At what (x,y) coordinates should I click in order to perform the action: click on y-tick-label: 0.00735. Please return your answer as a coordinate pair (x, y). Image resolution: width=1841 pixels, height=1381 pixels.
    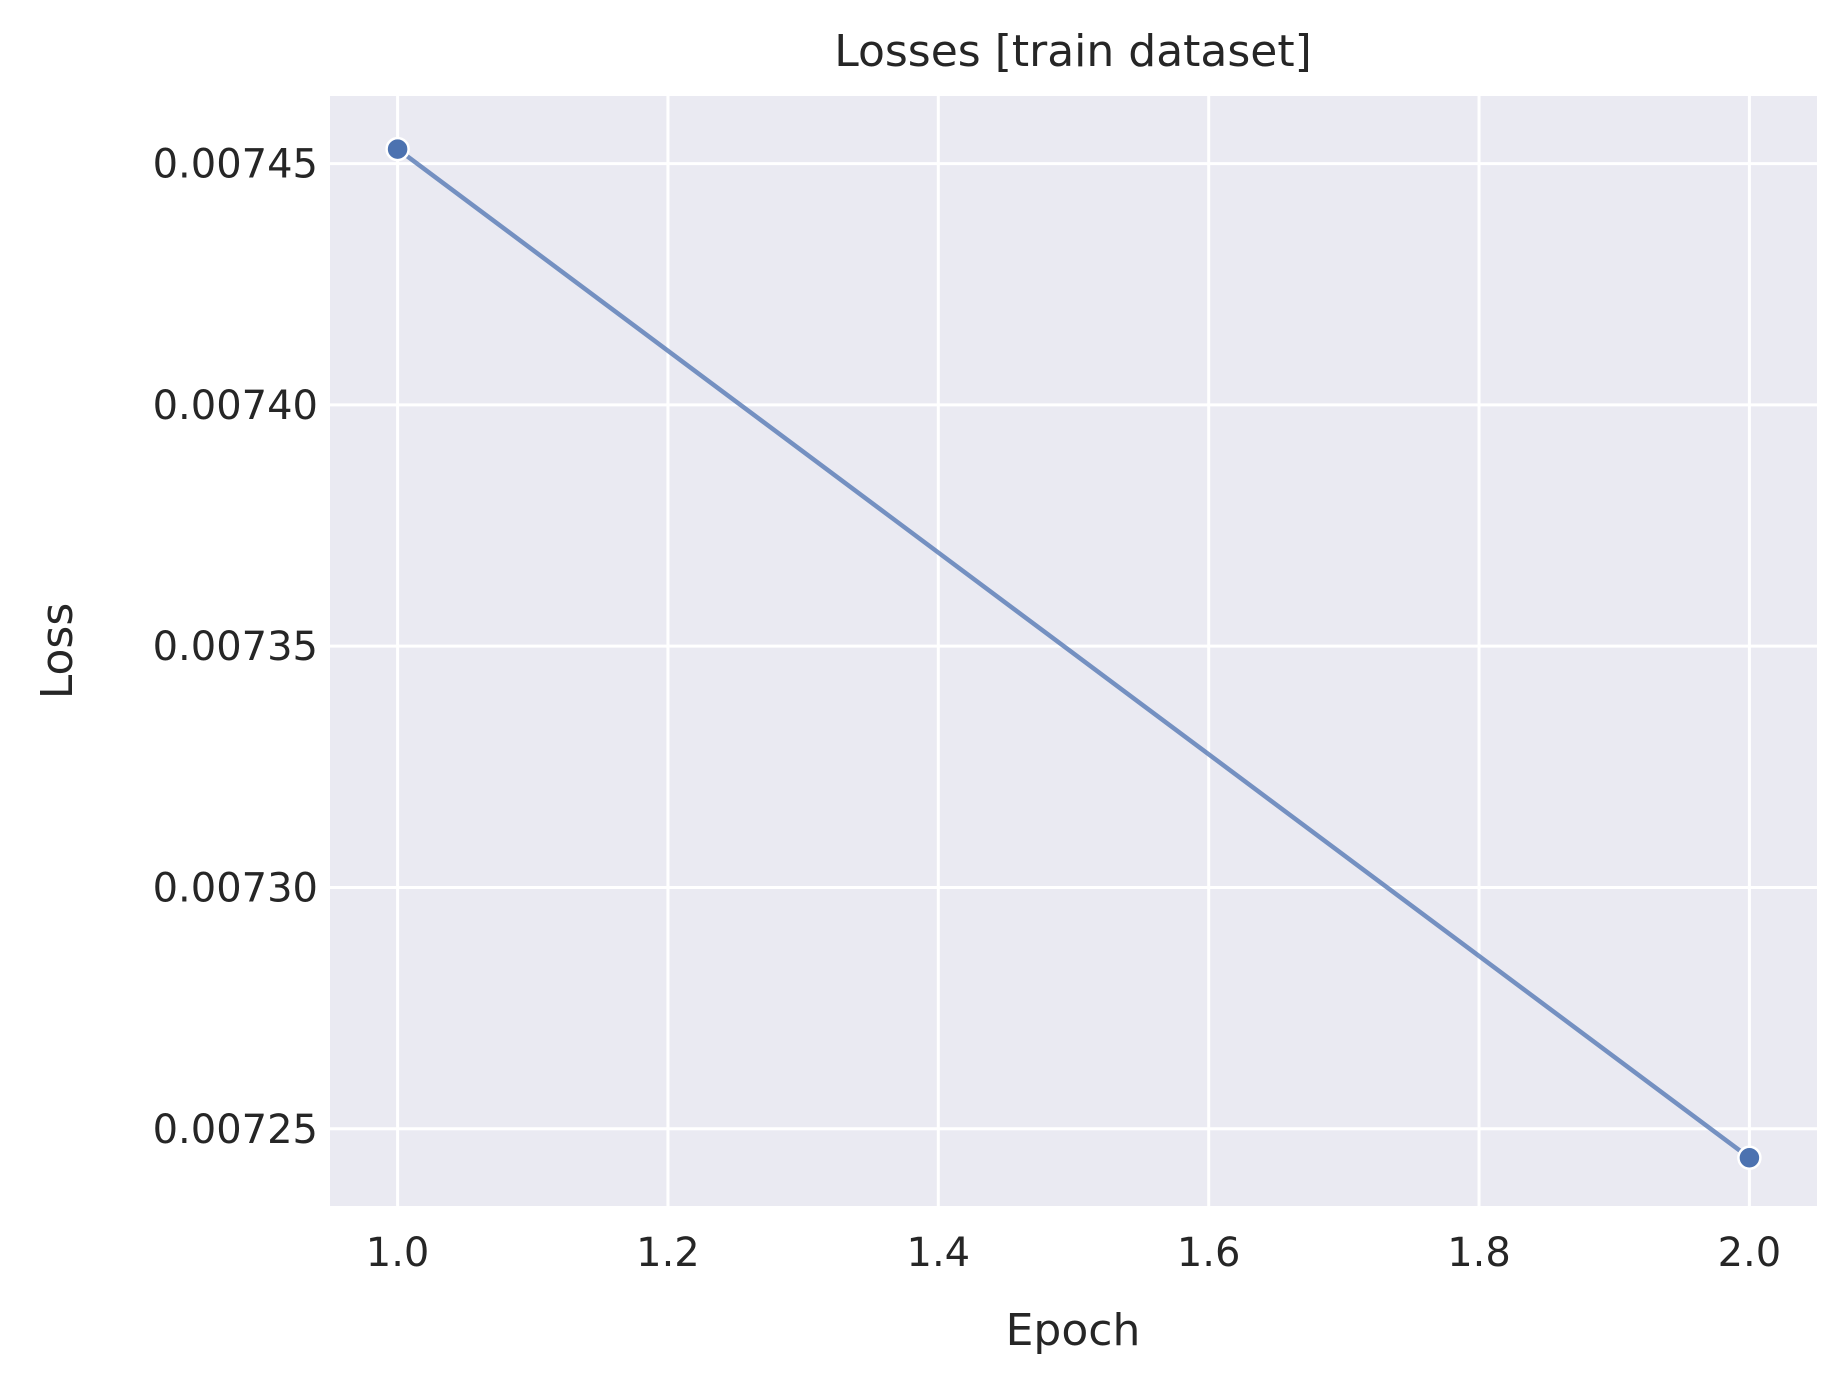
    Looking at the image, I should click on (235, 647).